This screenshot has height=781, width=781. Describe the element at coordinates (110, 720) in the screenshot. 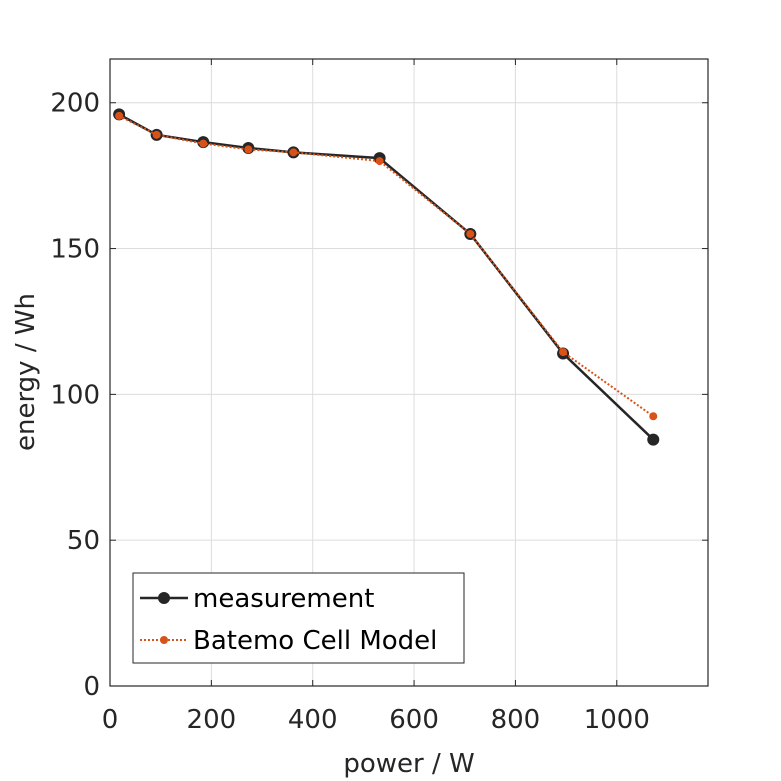

I see `x-tick-label: 0` at that location.